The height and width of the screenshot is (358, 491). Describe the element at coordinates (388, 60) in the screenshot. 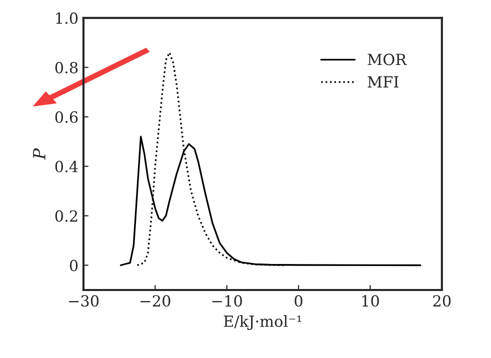

I see `legend-label: MOR` at that location.